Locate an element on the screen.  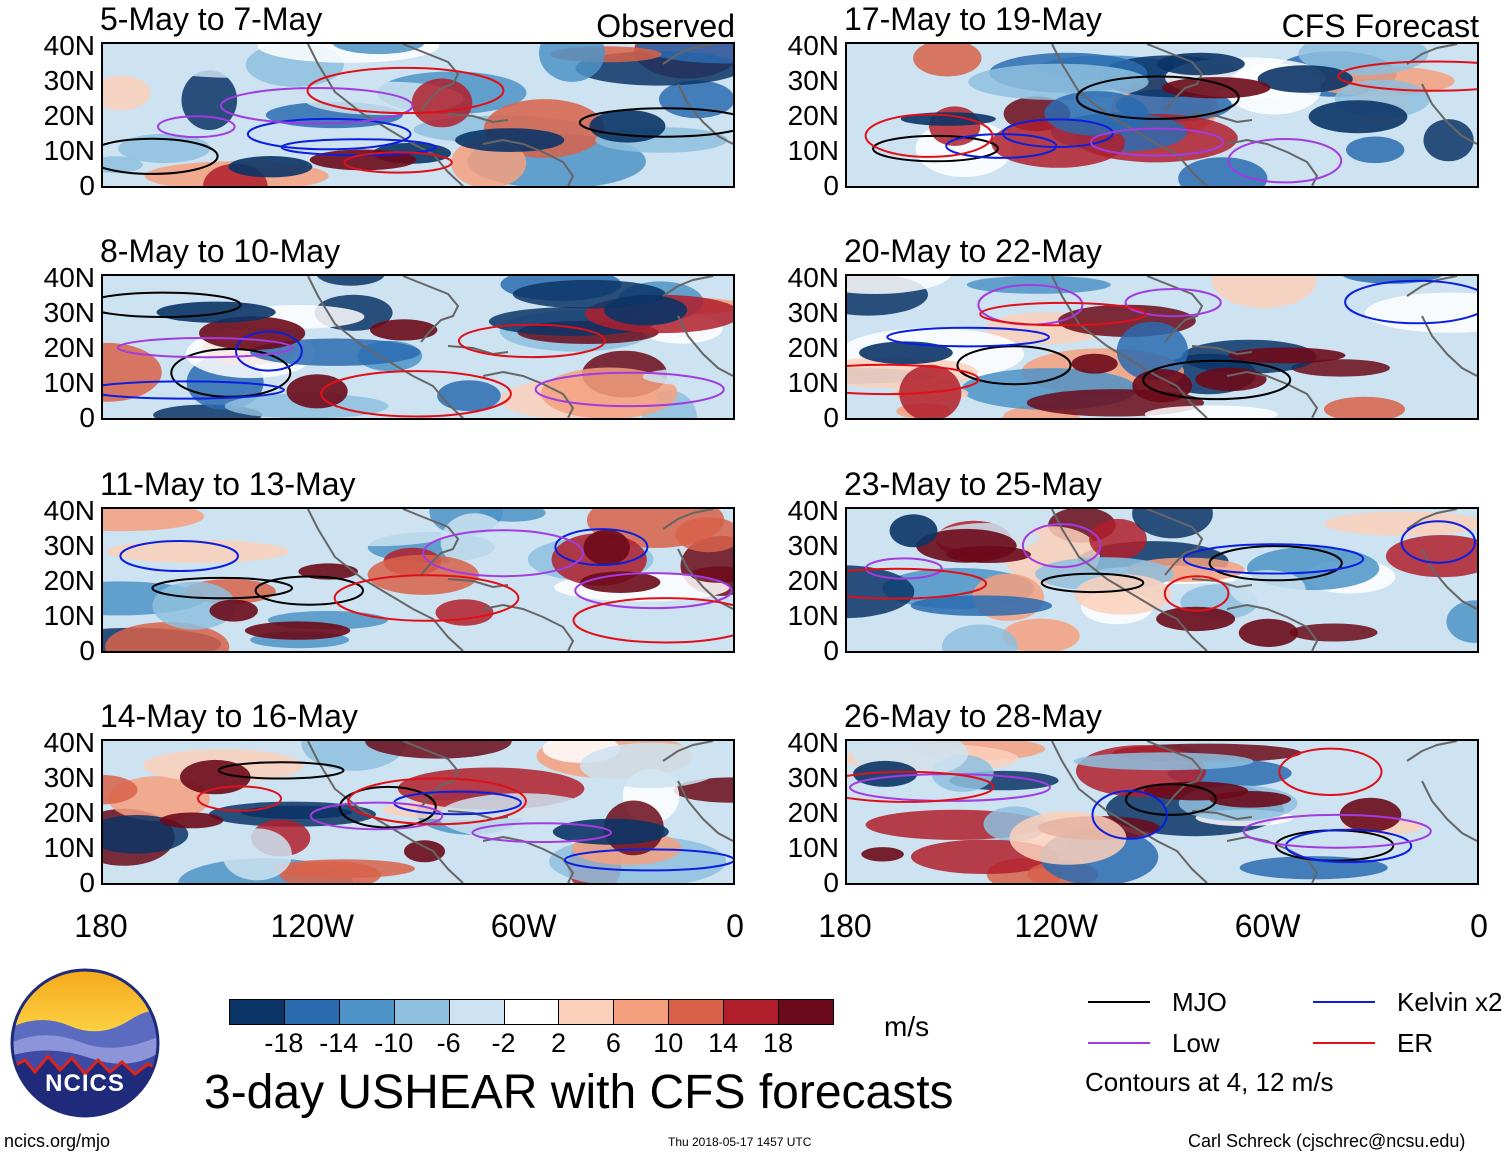
colorbar-label: 2 is located at coordinates (558, 1043).